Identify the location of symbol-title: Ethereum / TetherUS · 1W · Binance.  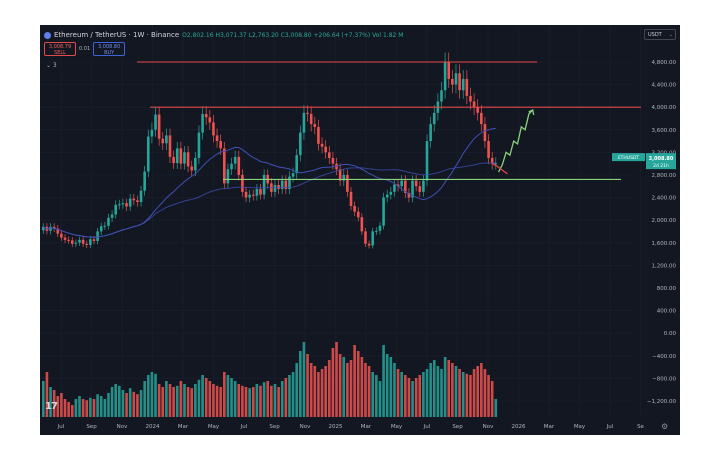
(117, 35).